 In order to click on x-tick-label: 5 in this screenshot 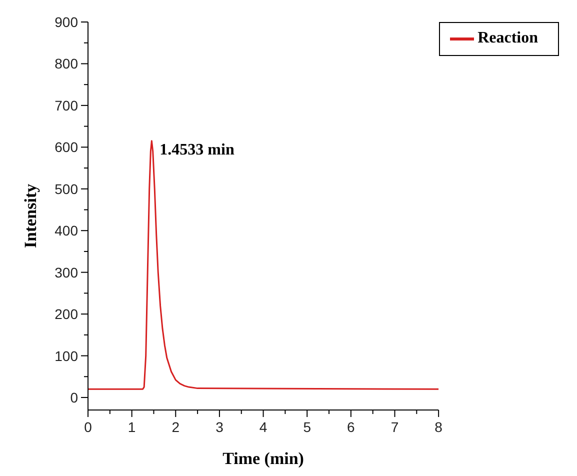, I will do `click(307, 427)`.